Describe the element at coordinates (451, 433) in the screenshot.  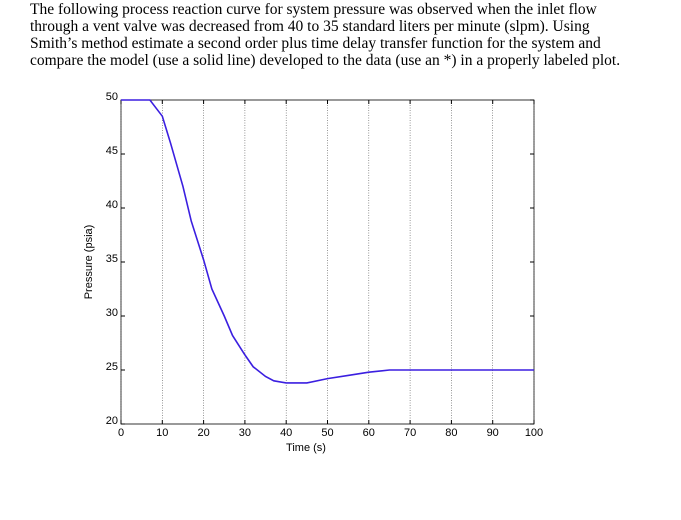
I see `x-tick-label: 80` at that location.